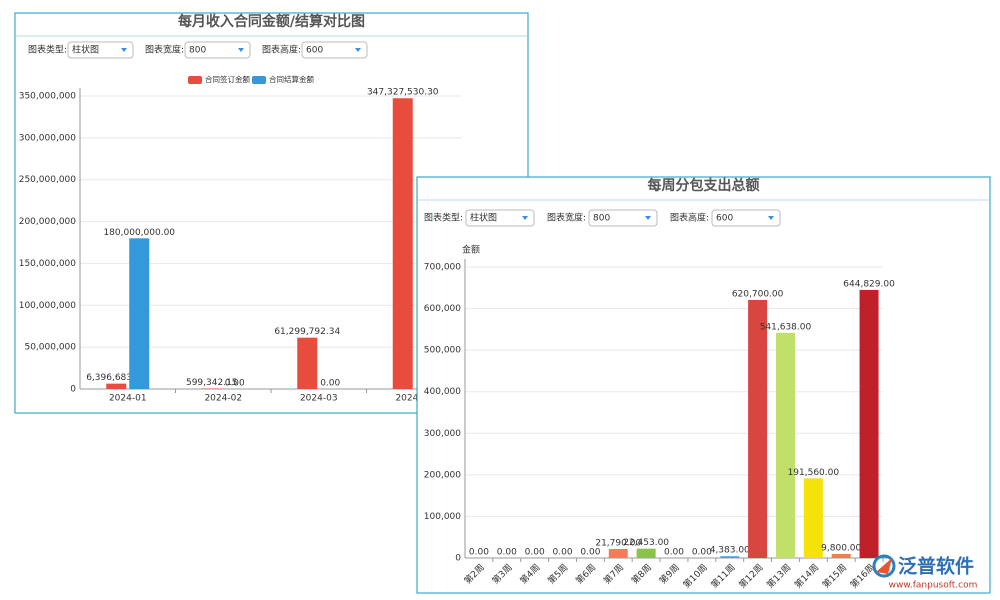 The width and height of the screenshot is (1000, 600). I want to click on y-axis-label: 金额, so click(471, 250).